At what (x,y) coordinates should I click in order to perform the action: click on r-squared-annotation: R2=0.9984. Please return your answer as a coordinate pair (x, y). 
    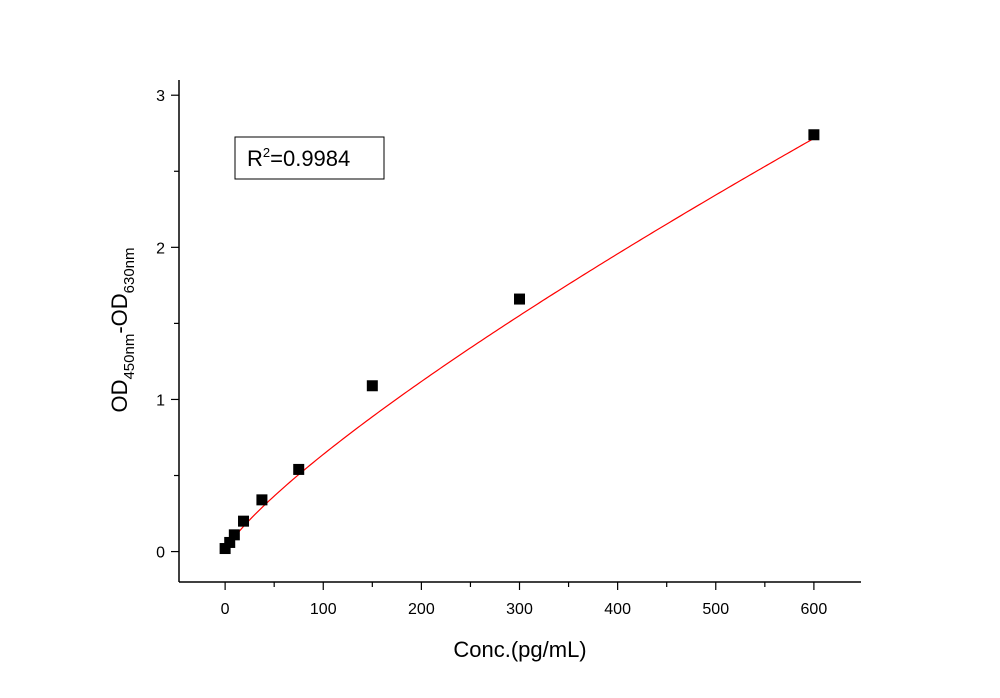
    Looking at the image, I should click on (309, 158).